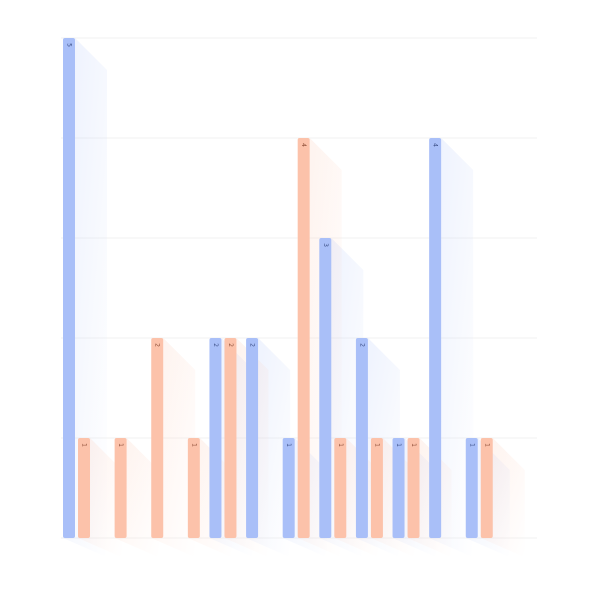 This screenshot has height=601, width=605. What do you see at coordinates (325, 245) in the screenshot?
I see `data-label: 3` at bounding box center [325, 245].